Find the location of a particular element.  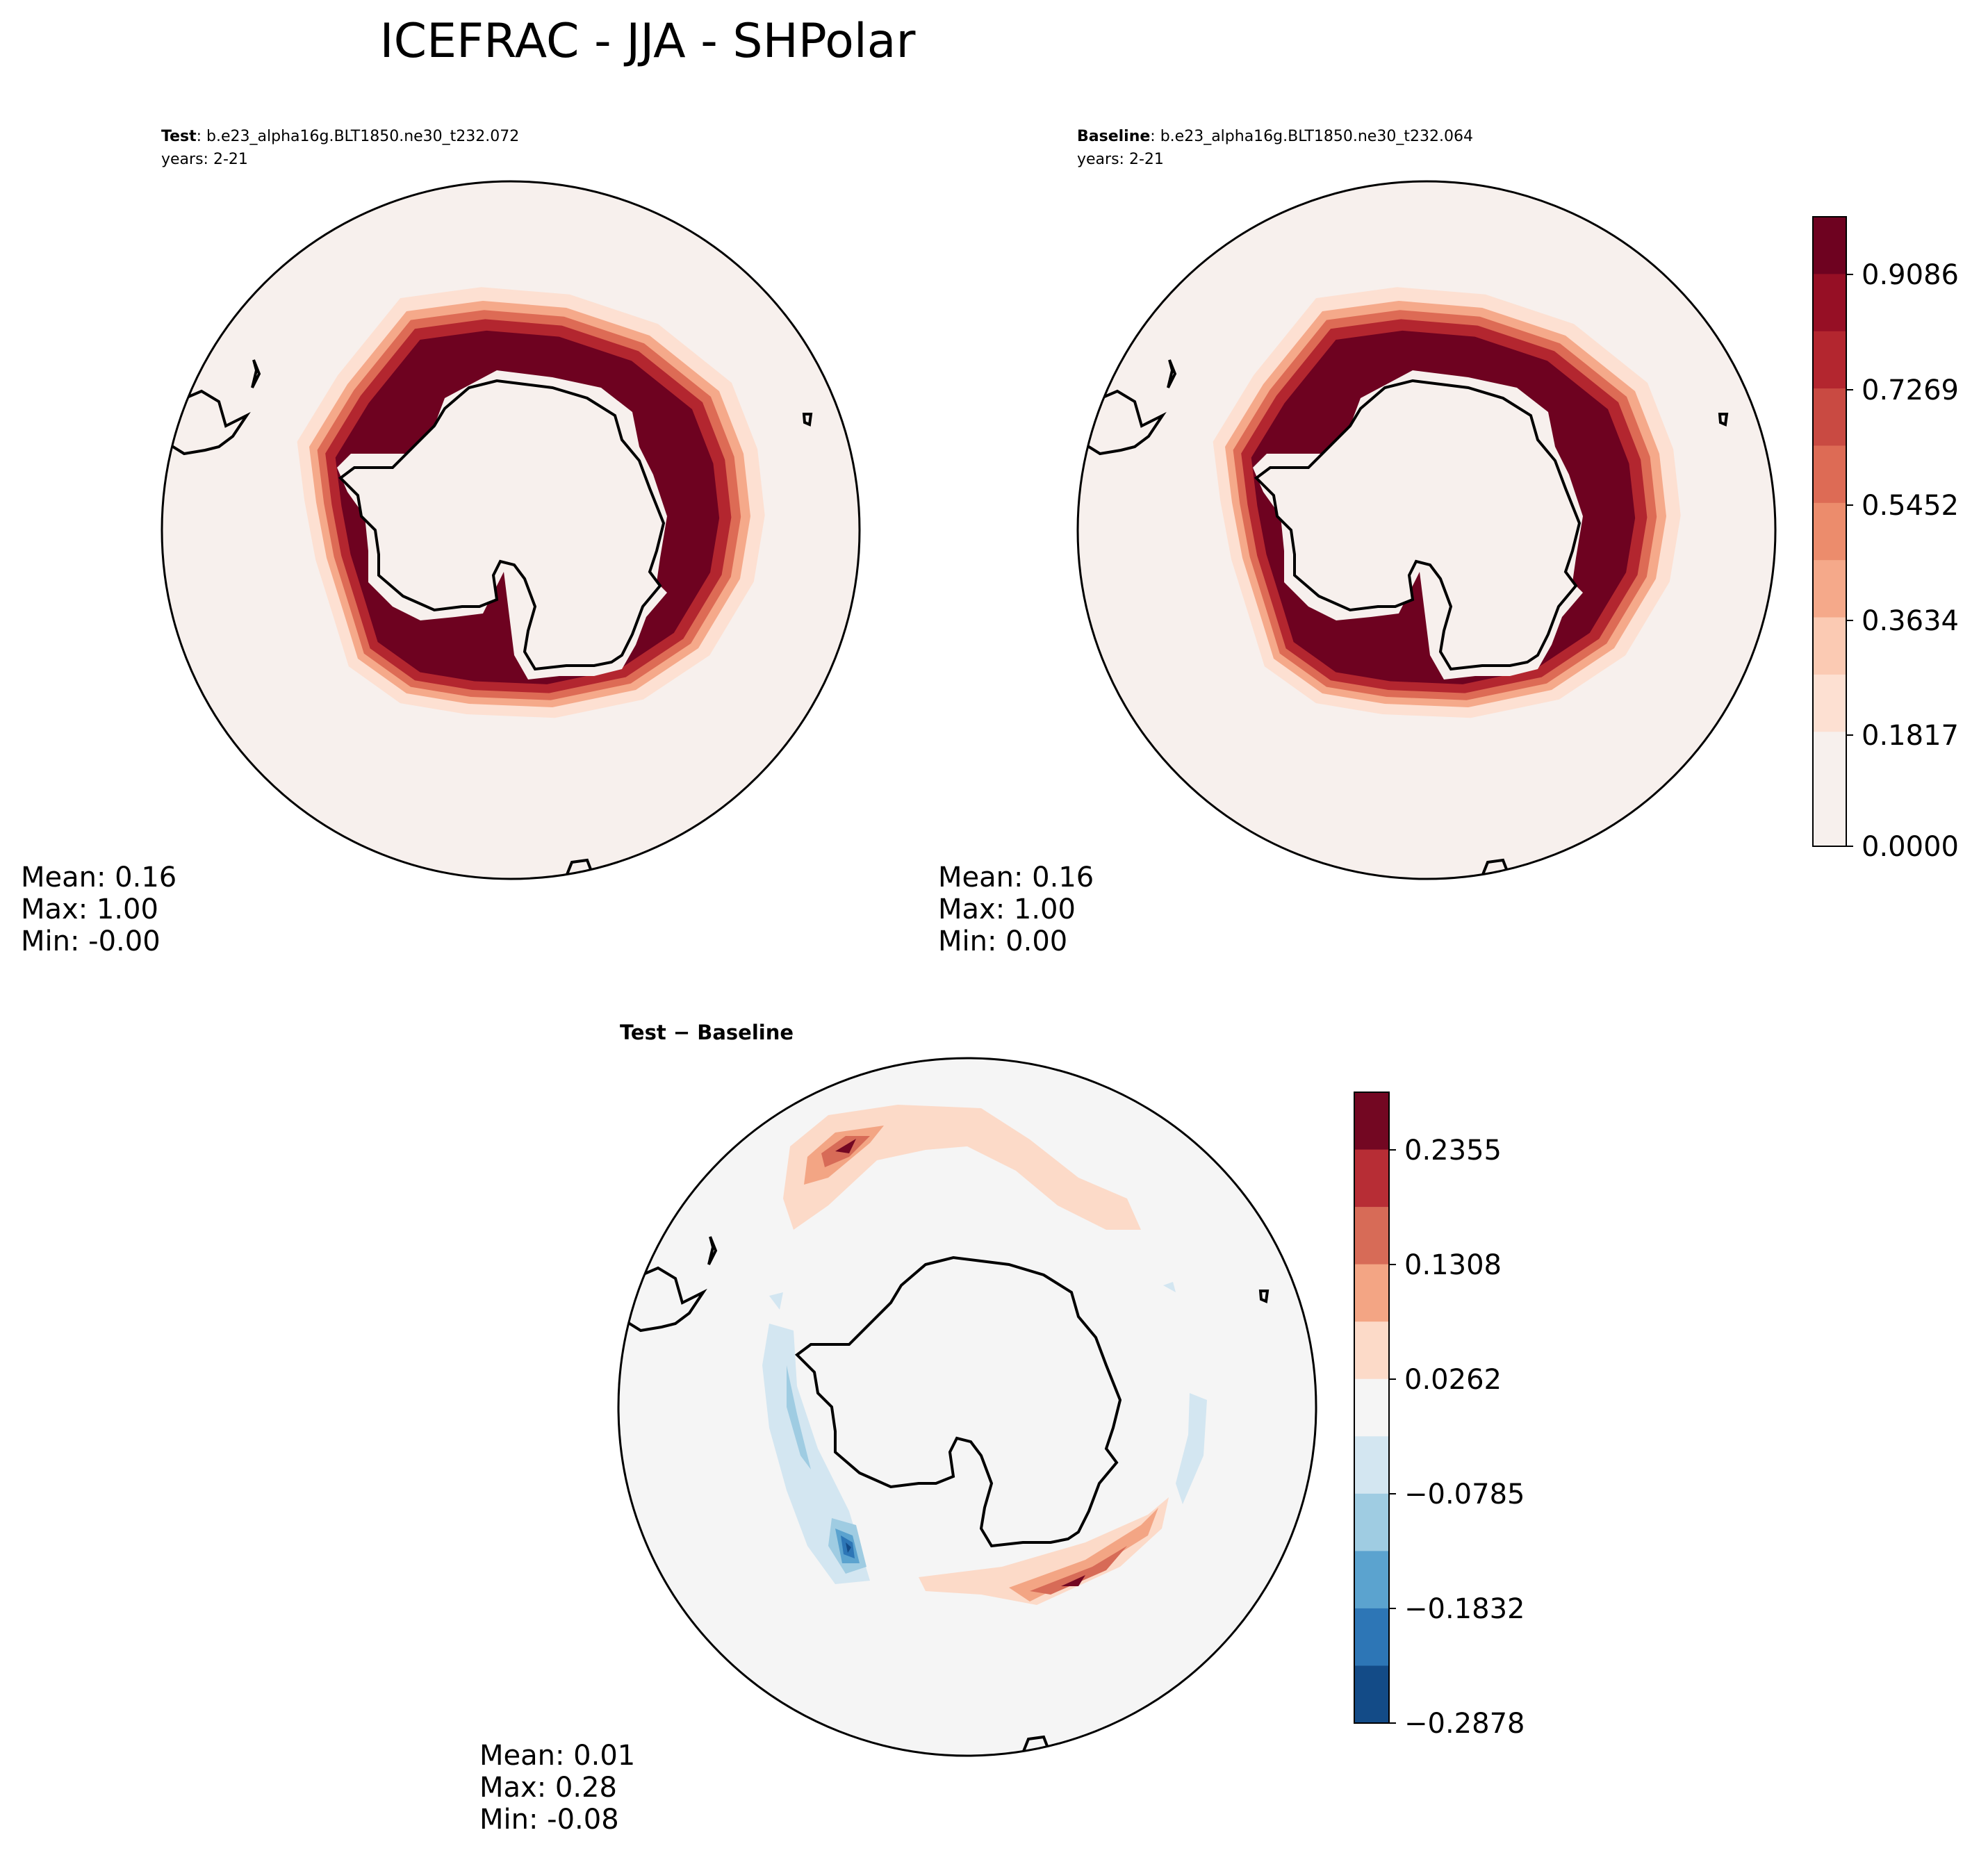

colorbar-main-tick-label: 0.0000 is located at coordinates (1910, 847).